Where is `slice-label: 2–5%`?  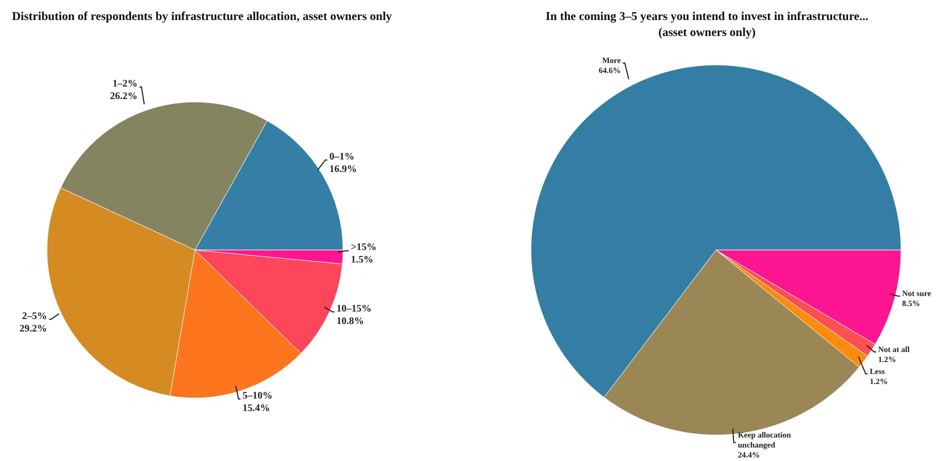
slice-label: 2–5% is located at coordinates (35, 316).